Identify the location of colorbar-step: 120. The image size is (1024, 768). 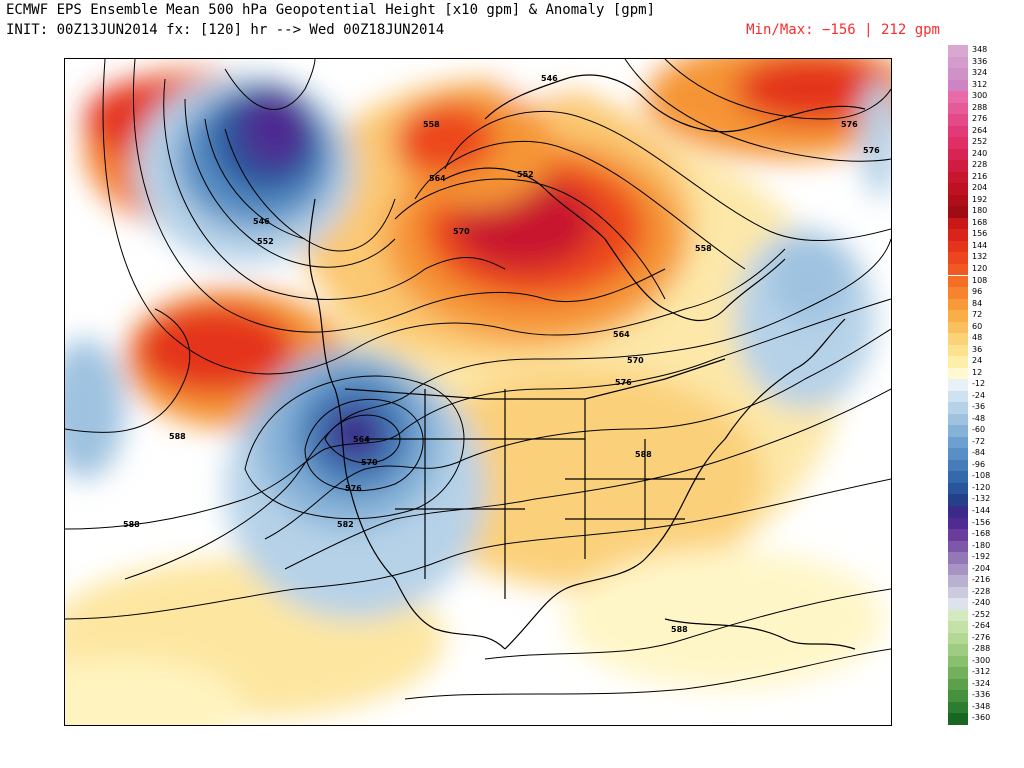
(984, 269).